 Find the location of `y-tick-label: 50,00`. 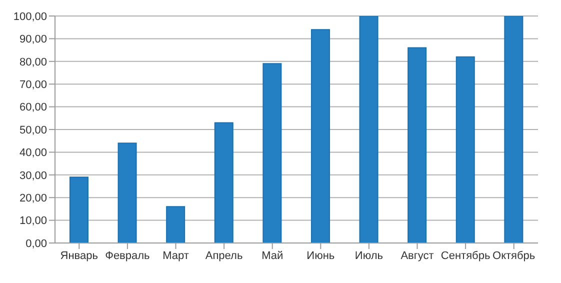

y-tick-label: 50,00 is located at coordinates (33, 130).